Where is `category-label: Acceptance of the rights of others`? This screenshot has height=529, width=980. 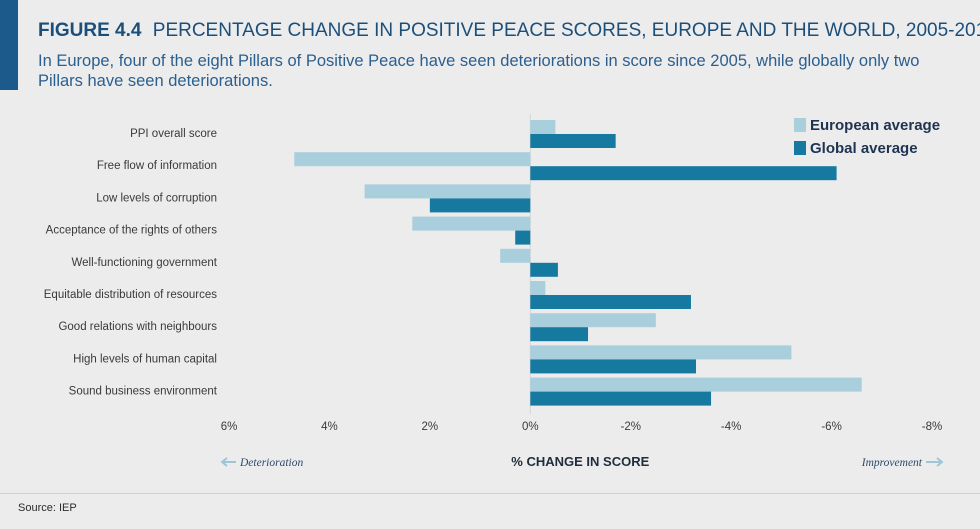 category-label: Acceptance of the rights of others is located at coordinates (132, 231).